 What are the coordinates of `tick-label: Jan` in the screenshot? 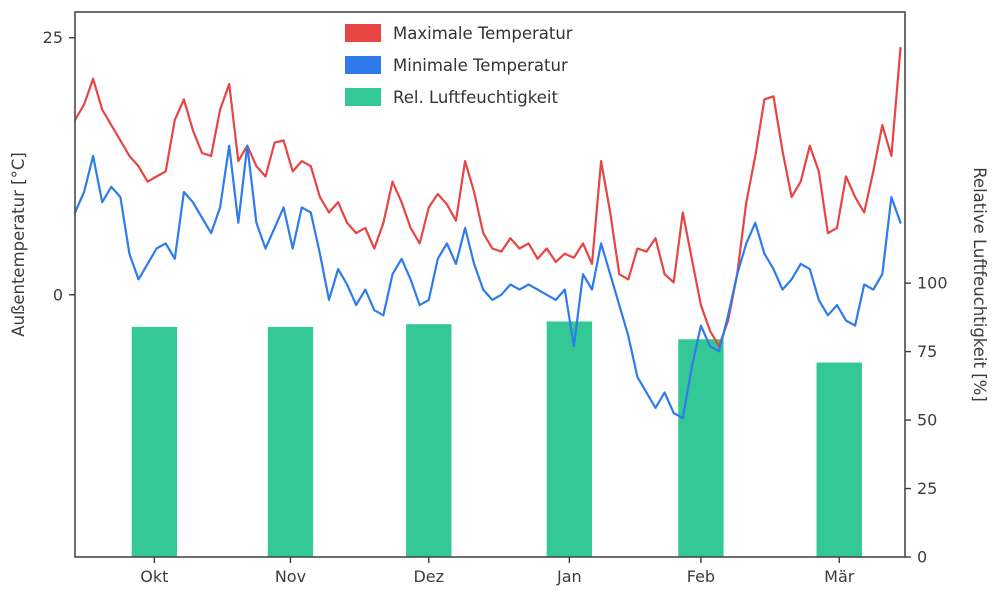 It's located at (569, 576).